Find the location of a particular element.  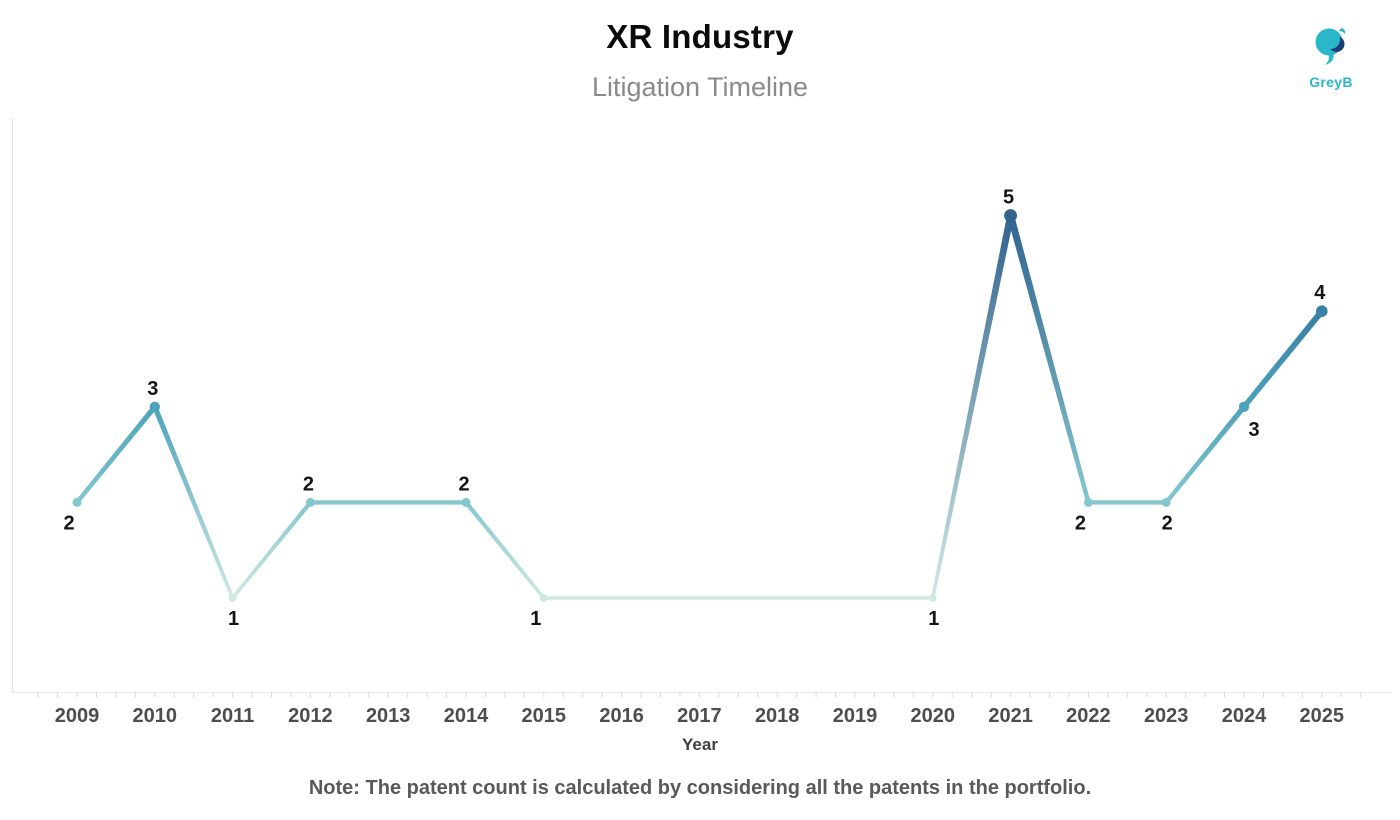

greyb-logo: GreyB is located at coordinates (1331, 56).